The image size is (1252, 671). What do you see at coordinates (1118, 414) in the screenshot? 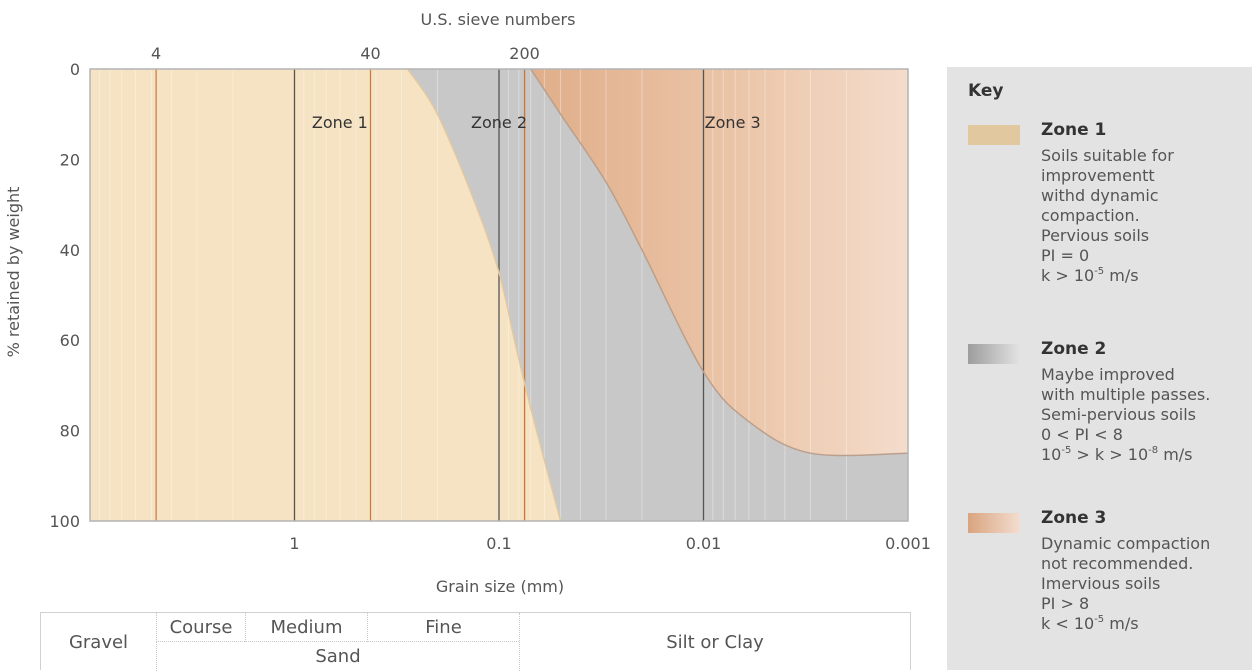
I see `key-line: Semi-pervious soils` at bounding box center [1118, 414].